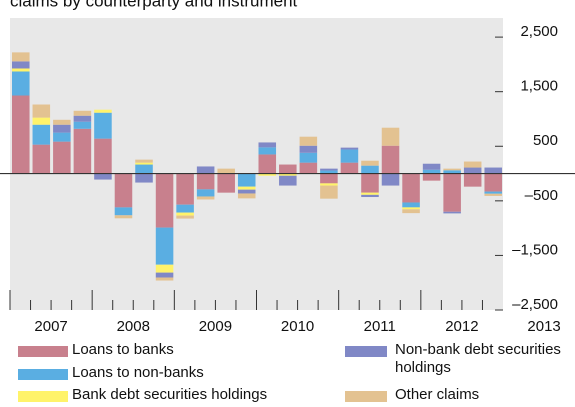 The image size is (575, 407). Describe the element at coordinates (50, 326) in the screenshot. I see `x-group-label: 2007` at that location.